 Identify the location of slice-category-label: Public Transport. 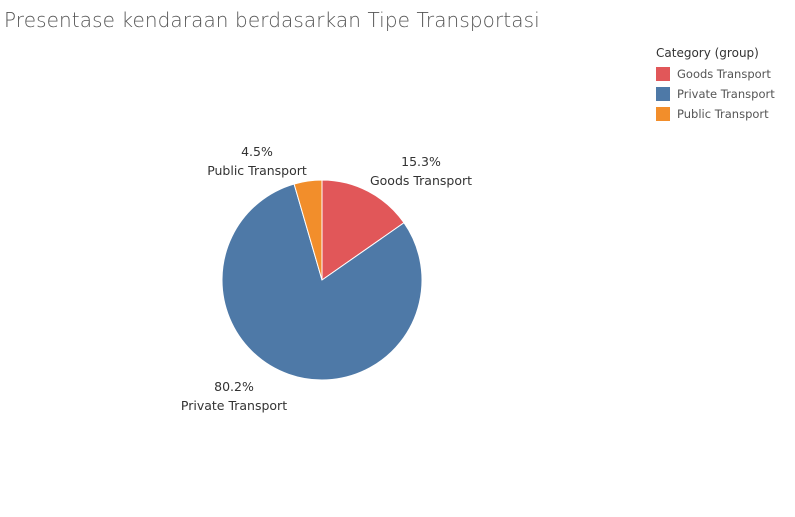
(257, 170).